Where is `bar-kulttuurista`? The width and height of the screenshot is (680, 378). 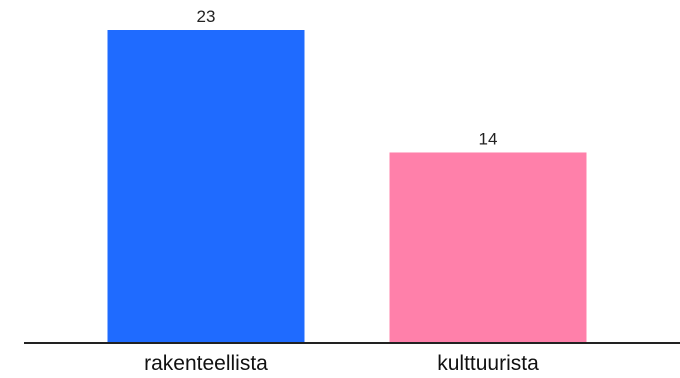 bar-kulttuurista is located at coordinates (488, 247).